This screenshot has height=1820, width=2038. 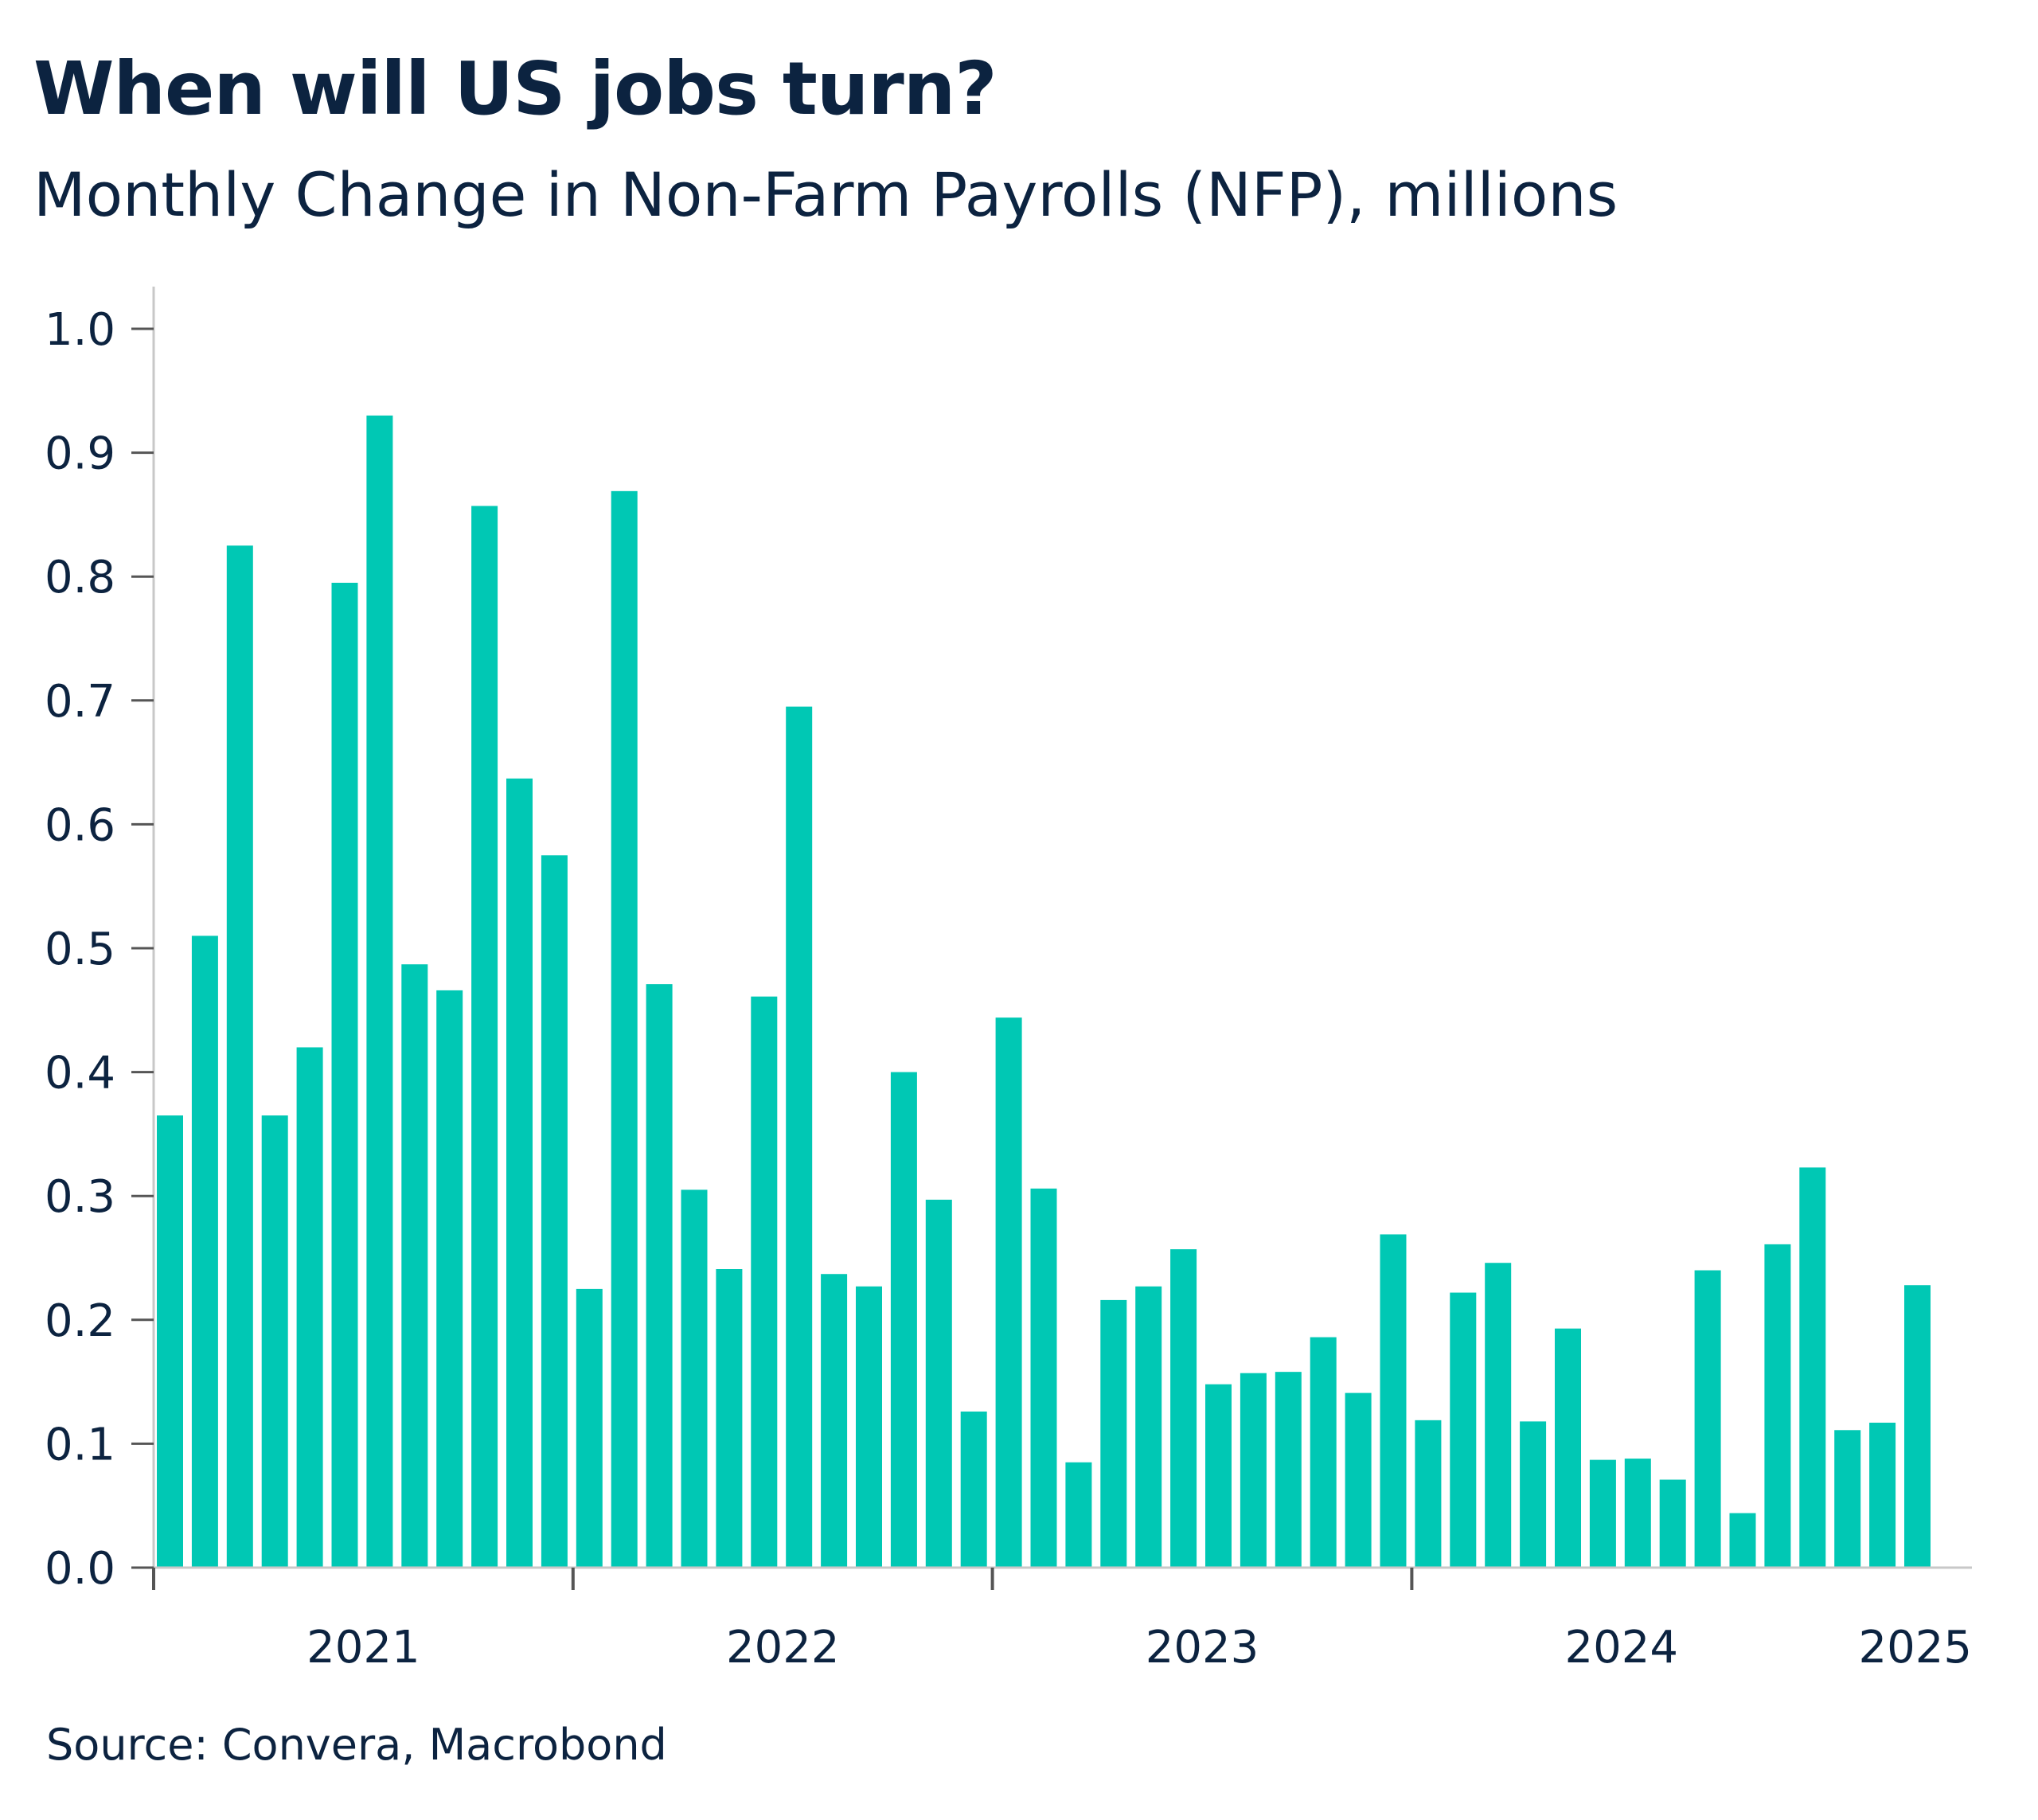 I want to click on y-tick-label: 0.5, so click(x=80, y=949).